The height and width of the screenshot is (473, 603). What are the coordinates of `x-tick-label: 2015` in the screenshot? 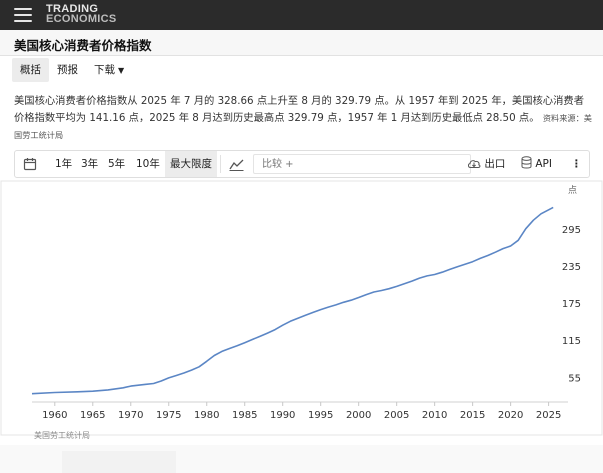 It's located at (472, 415).